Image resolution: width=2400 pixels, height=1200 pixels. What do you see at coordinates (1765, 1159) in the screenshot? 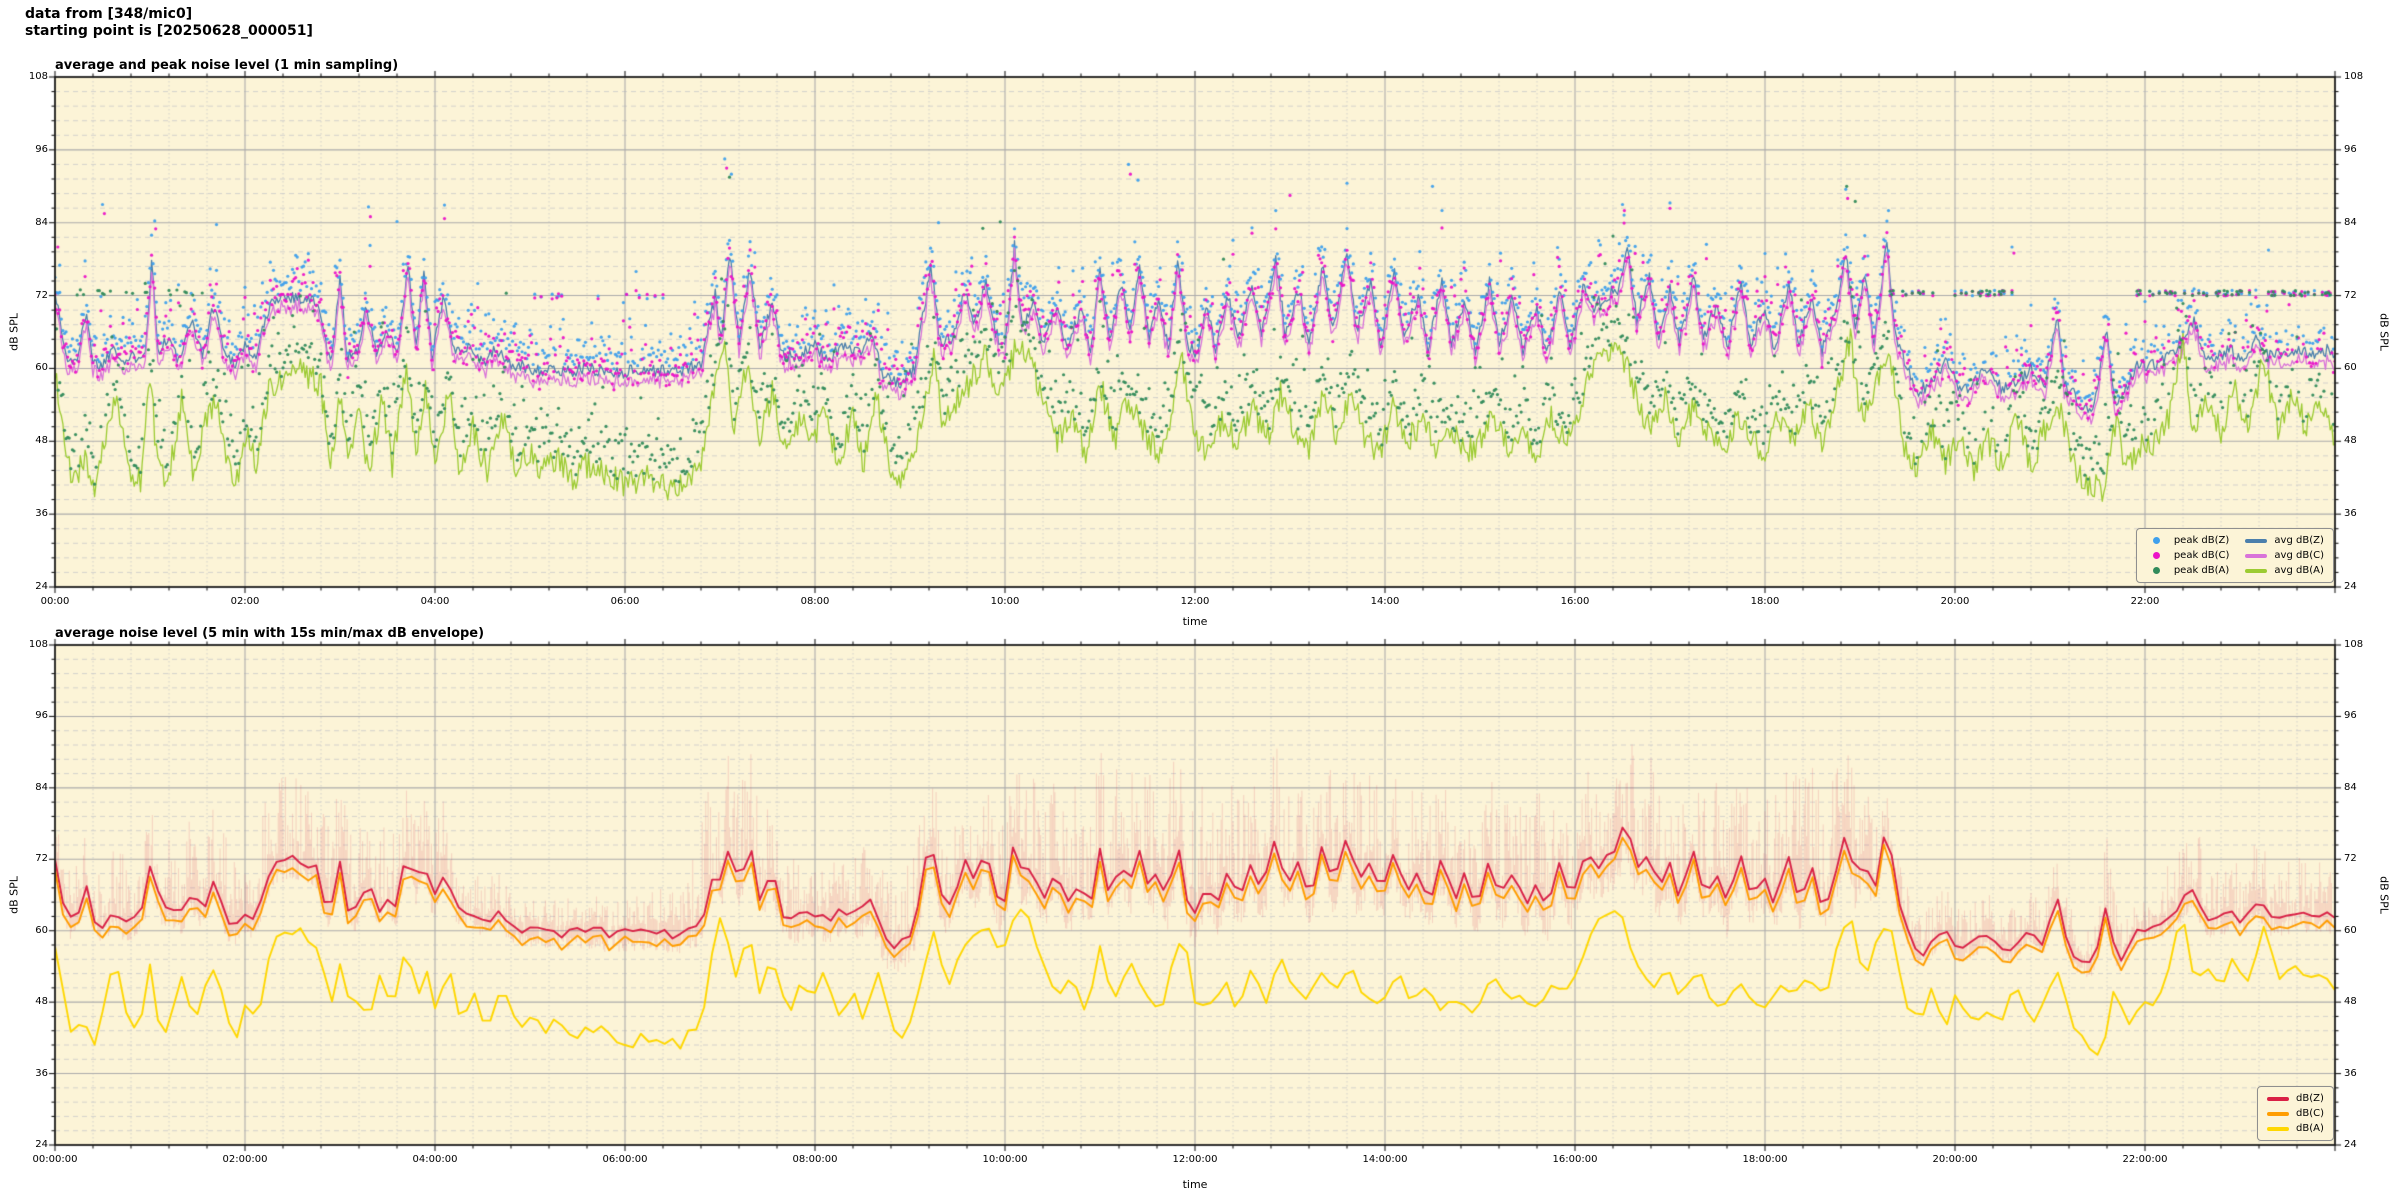
I see `x-tick-label: 18:00:00` at bounding box center [1765, 1159].